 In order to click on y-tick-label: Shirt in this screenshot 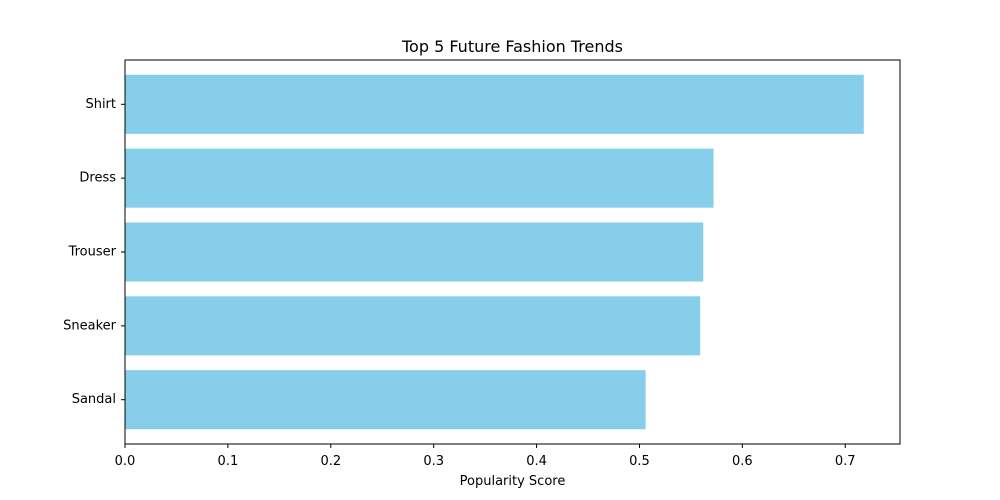, I will do `click(100, 104)`.